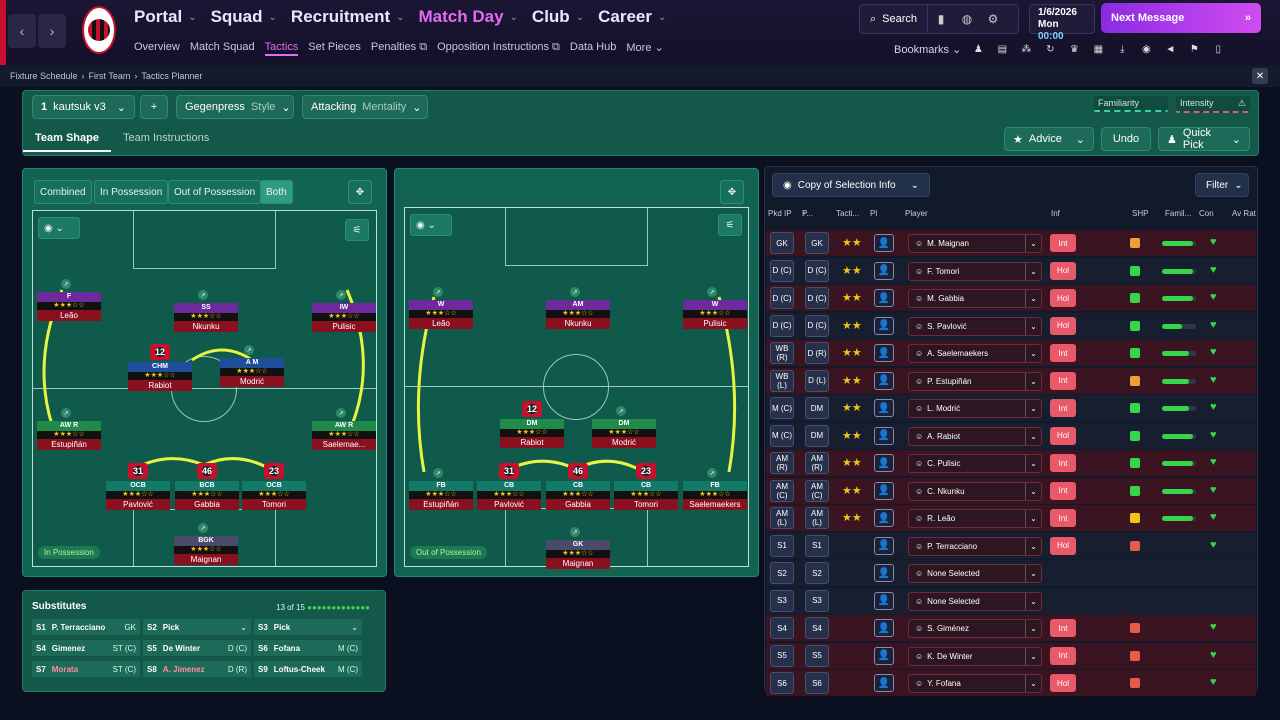 The width and height of the screenshot is (1280, 720). Describe the element at coordinates (206, 317) in the screenshot. I see `player-card: SS ★★★☆☆ Nkunku` at that location.